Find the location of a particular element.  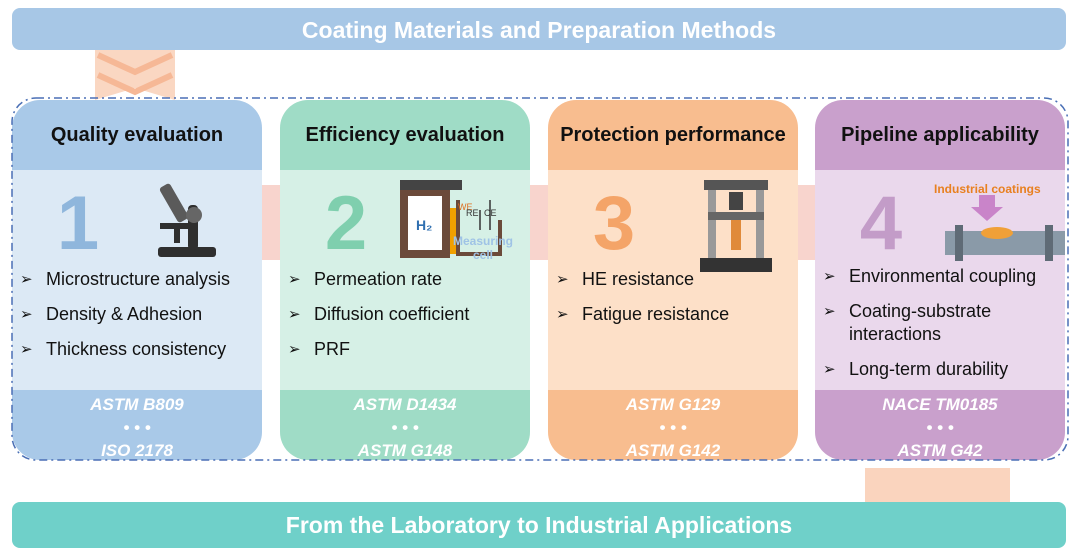

item-text: Long-term durability is located at coordinates (929, 369).